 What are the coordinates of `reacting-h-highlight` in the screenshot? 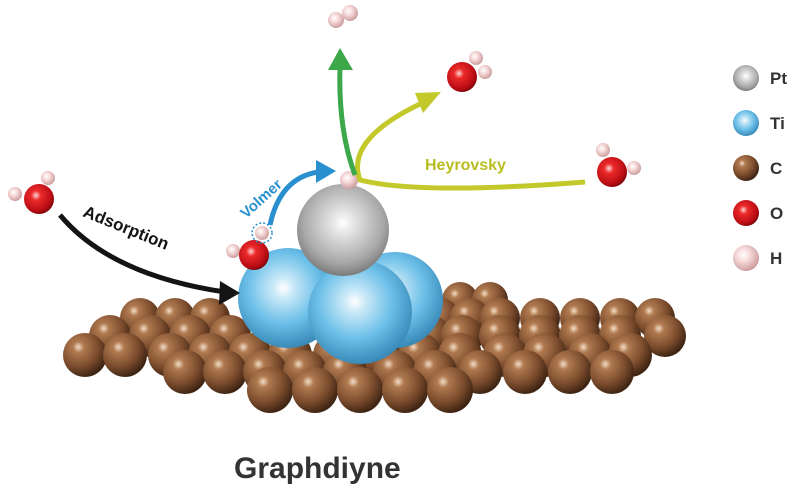 It's located at (262, 233).